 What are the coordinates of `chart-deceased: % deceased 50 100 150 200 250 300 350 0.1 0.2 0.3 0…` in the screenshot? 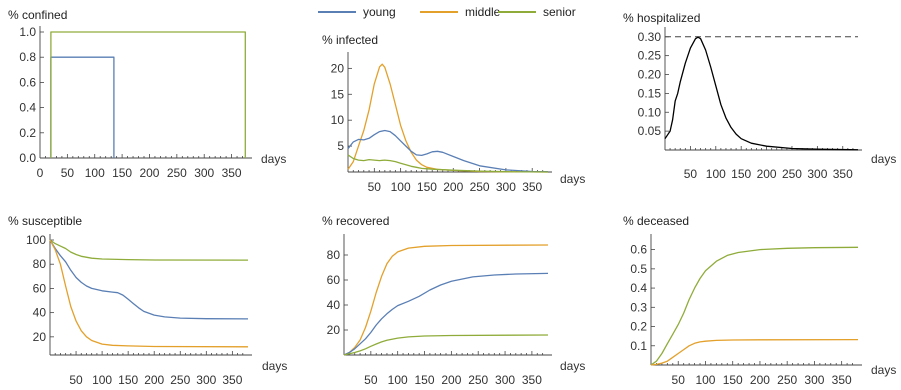 It's located at (759, 300).